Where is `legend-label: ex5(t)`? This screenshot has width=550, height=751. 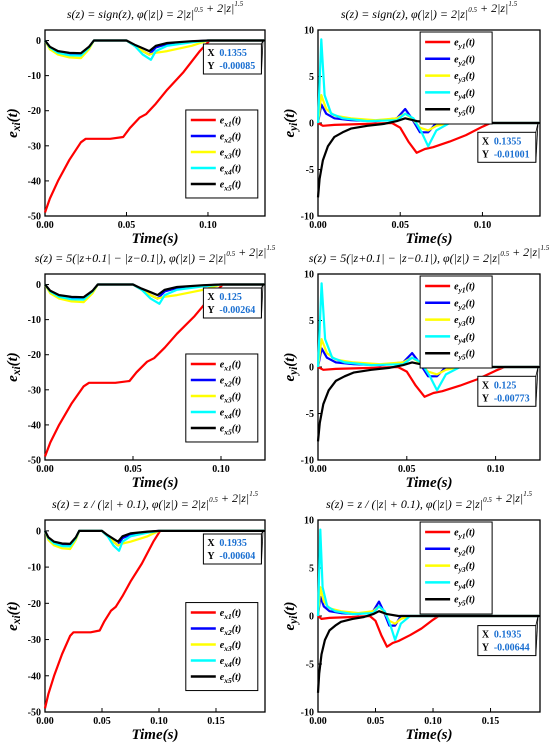 legend-label: ex5(t) is located at coordinates (230, 185).